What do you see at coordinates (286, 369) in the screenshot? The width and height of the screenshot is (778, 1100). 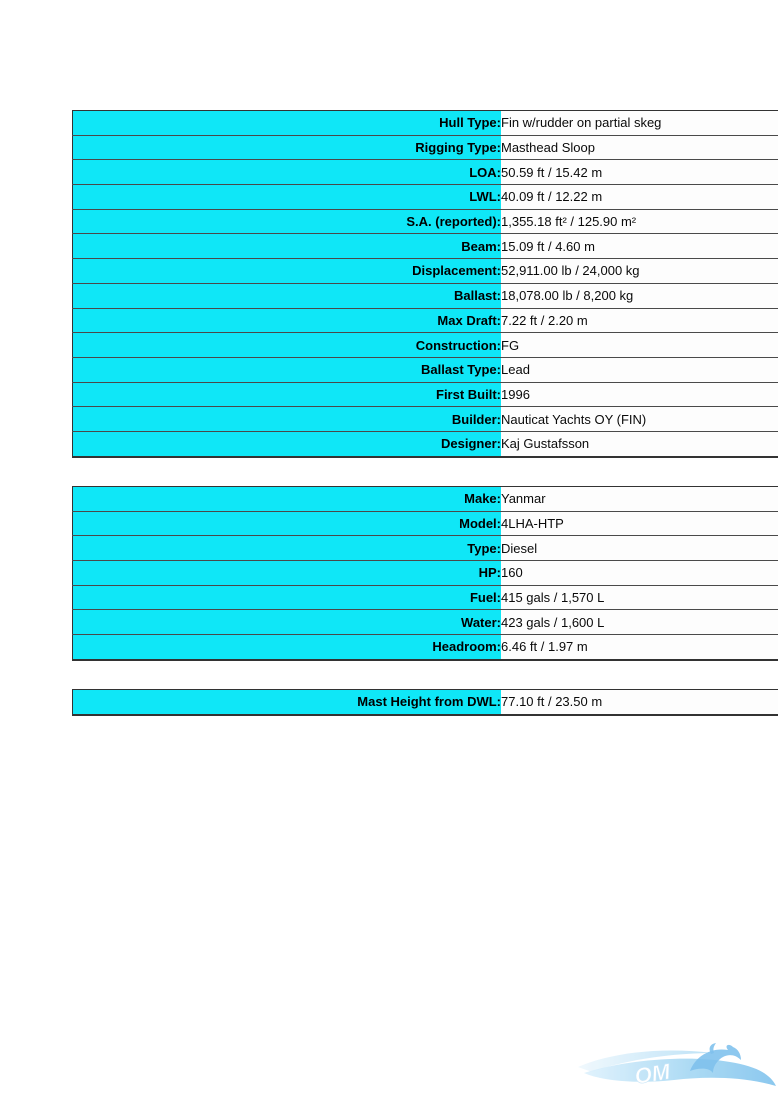 I see `spec-label: Ballast Type:` at bounding box center [286, 369].